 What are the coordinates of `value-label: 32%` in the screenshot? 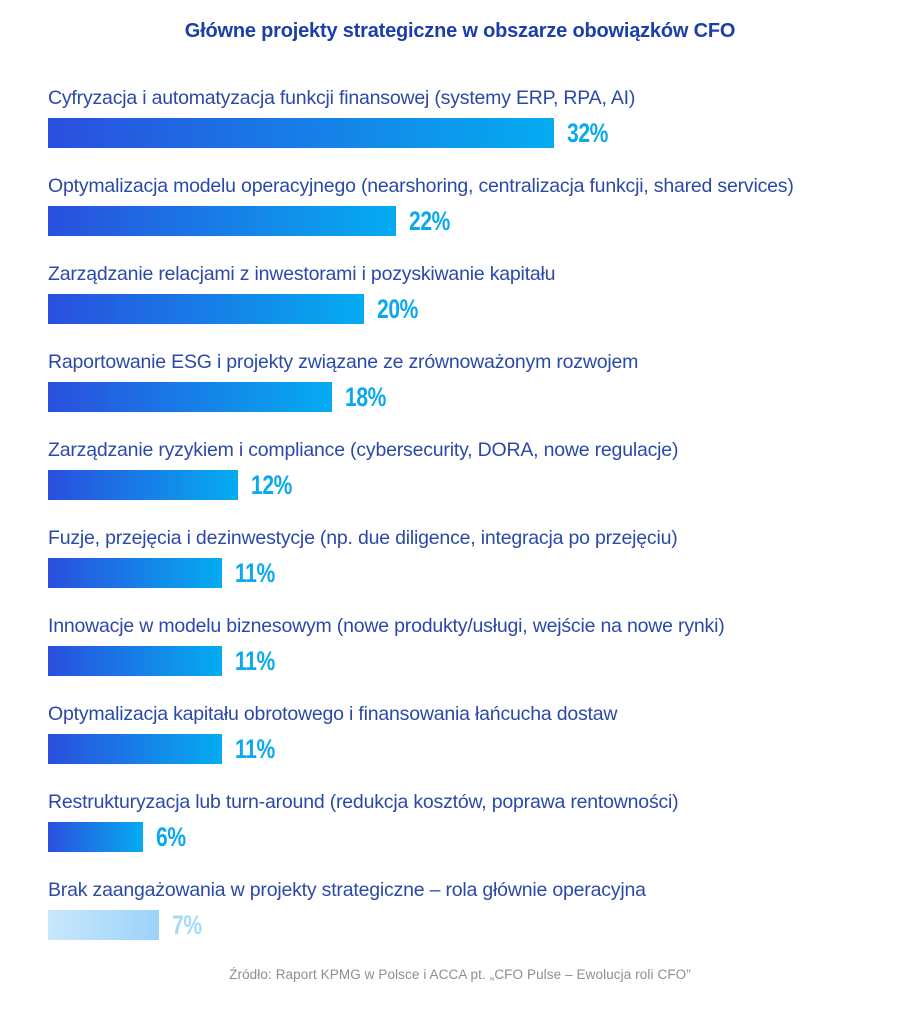 It's located at (587, 132).